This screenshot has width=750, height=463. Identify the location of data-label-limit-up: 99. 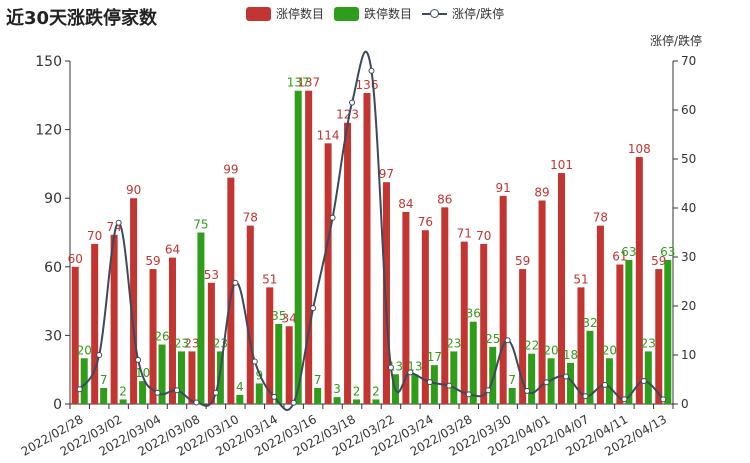
(230, 170).